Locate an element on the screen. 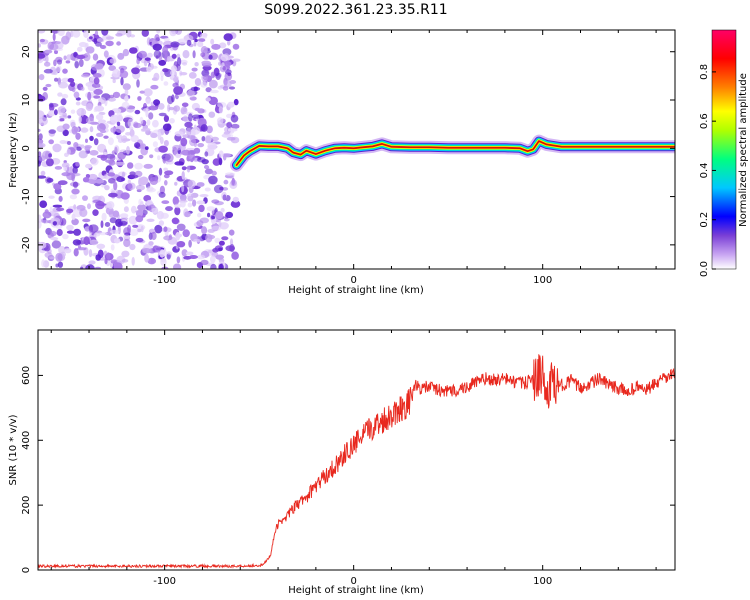 This screenshot has width=750, height=600. y-tick-label: 600 is located at coordinates (26, 375).